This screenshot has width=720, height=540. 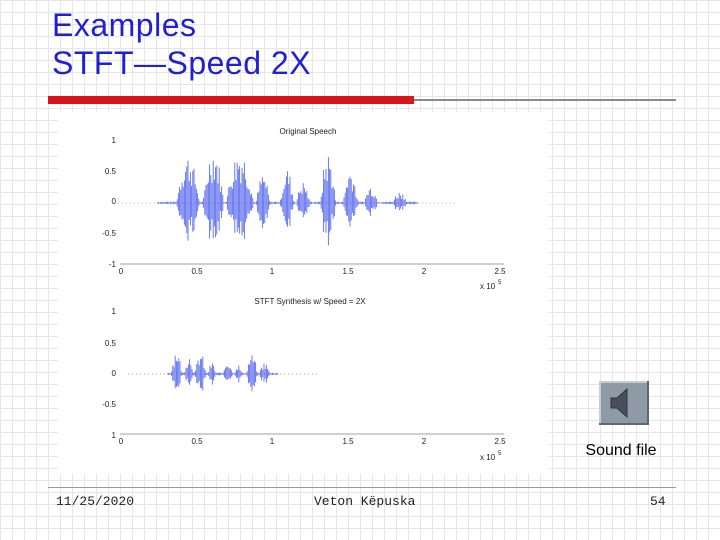 What do you see at coordinates (365, 501) in the screenshot?
I see `footer-author: Veton Këpuska` at bounding box center [365, 501].